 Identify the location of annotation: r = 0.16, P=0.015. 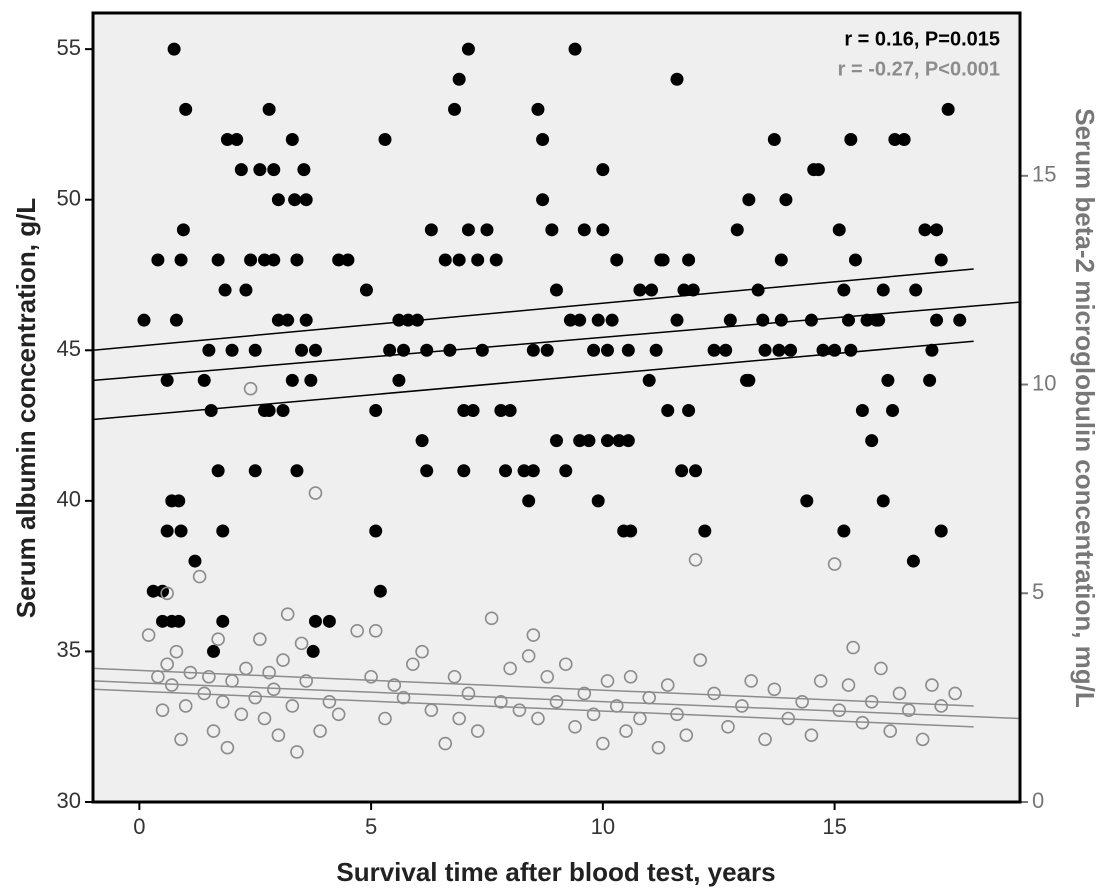
(922, 39).